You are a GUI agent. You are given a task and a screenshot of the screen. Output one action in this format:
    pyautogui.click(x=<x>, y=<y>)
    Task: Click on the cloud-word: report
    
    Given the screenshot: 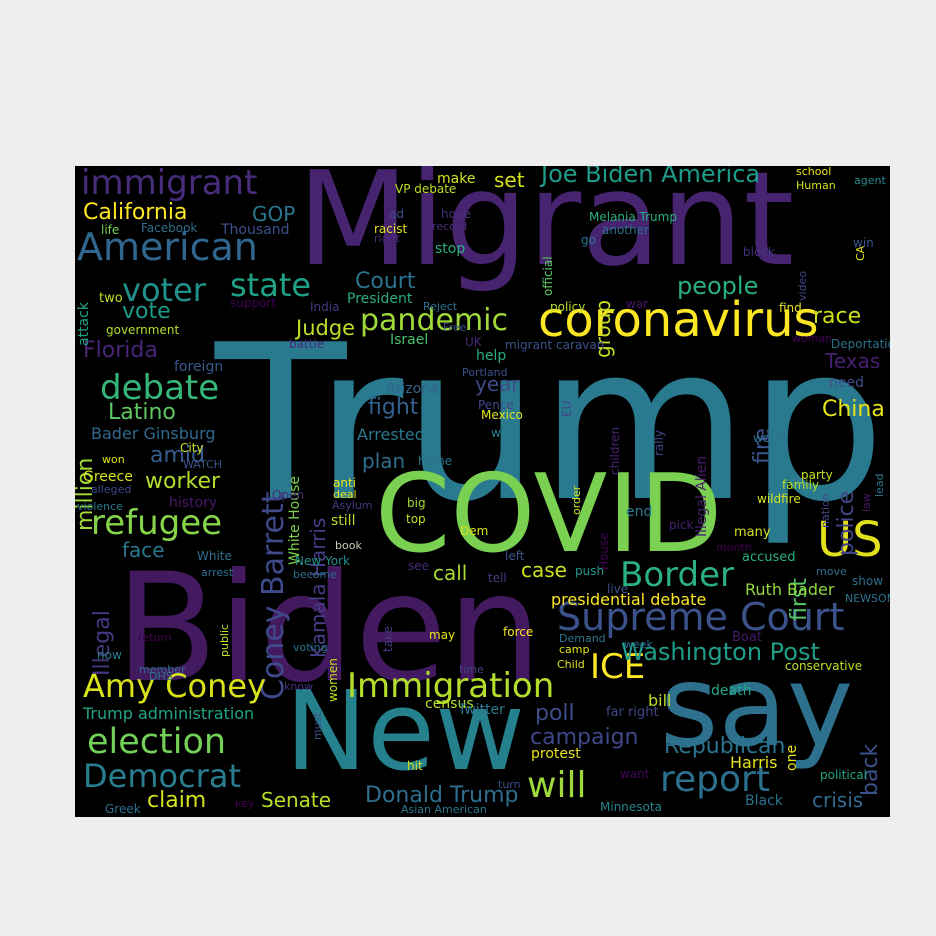 What is the action you would take?
    pyautogui.click(x=715, y=779)
    